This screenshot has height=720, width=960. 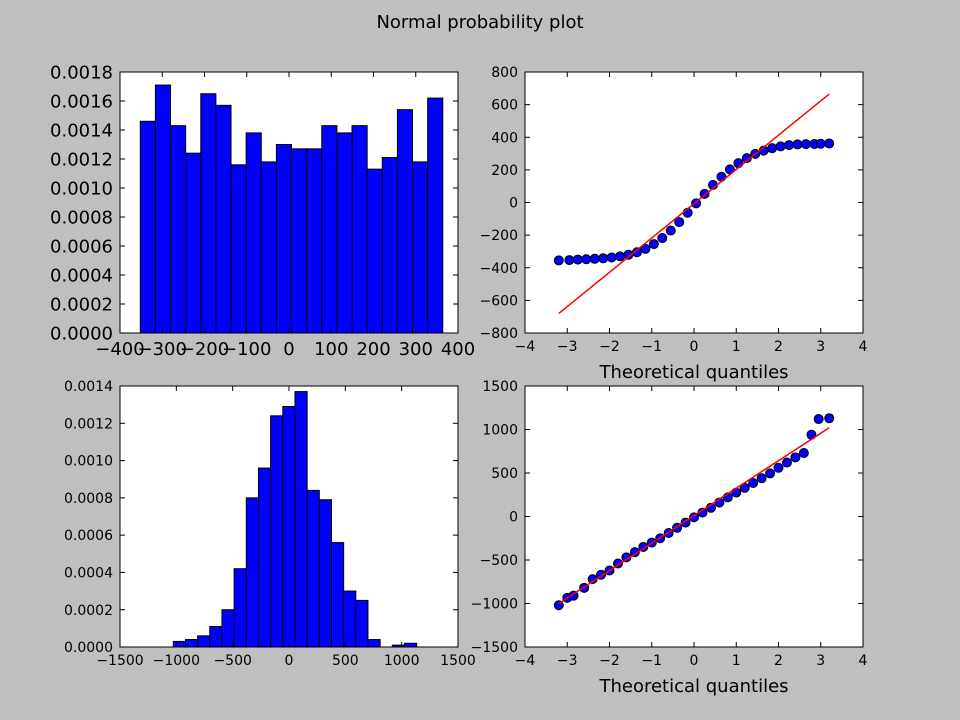 I want to click on x-tick-label: −1500, so click(x=119, y=661).